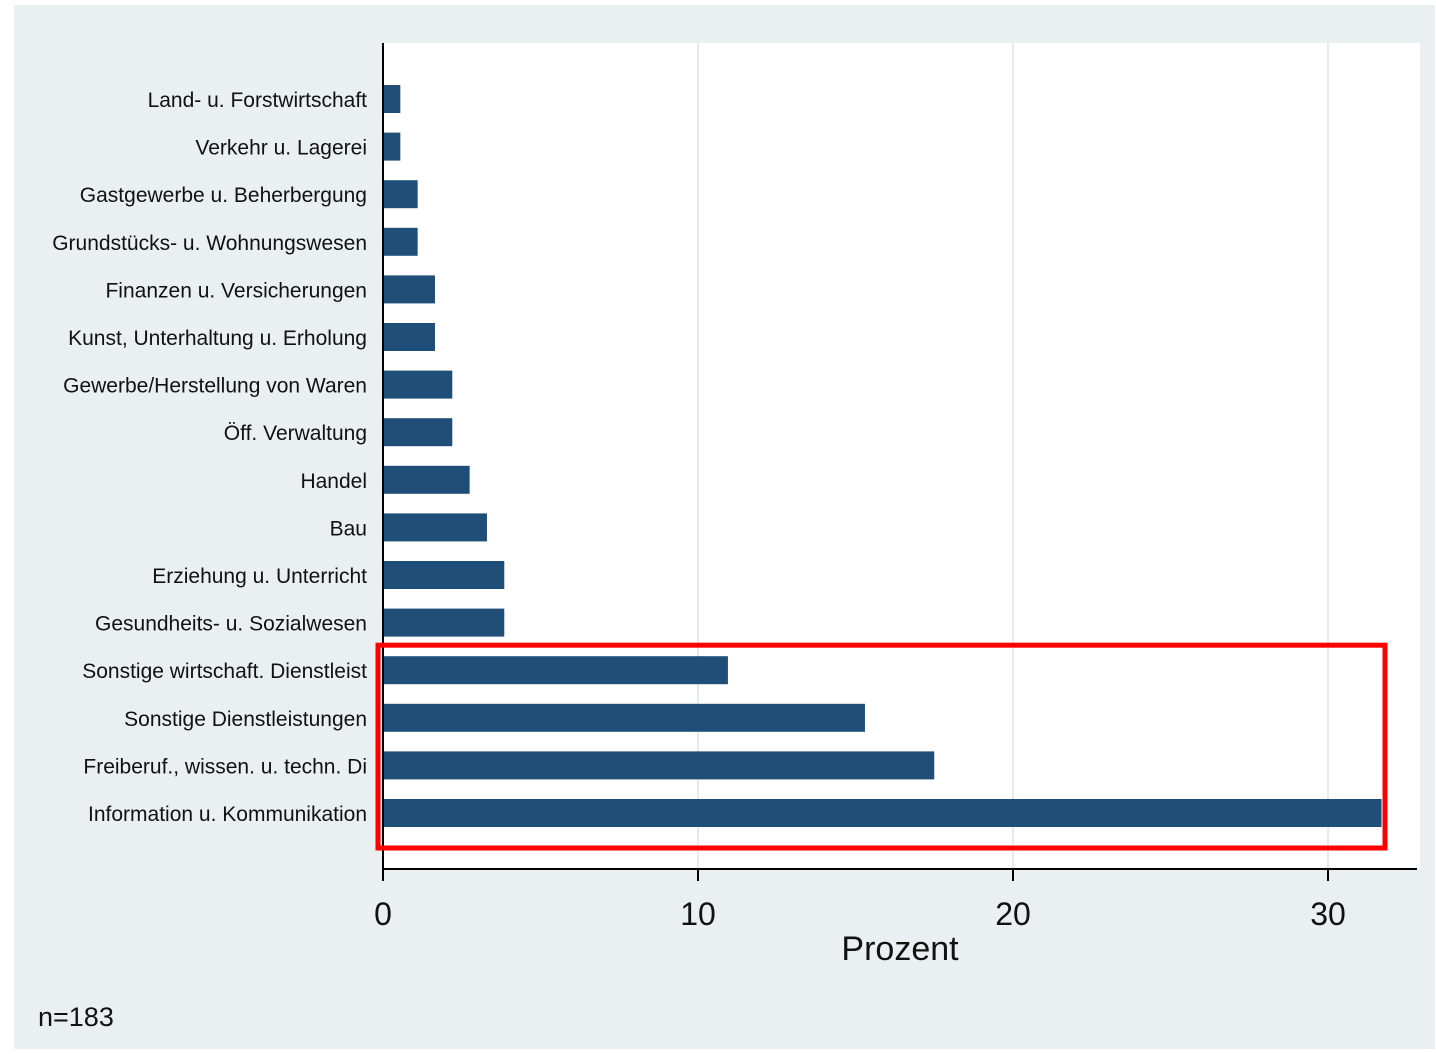 This screenshot has height=1054, width=1436. Describe the element at coordinates (281, 148) in the screenshot. I see `category-label: Verkehr u. Lagerei` at that location.